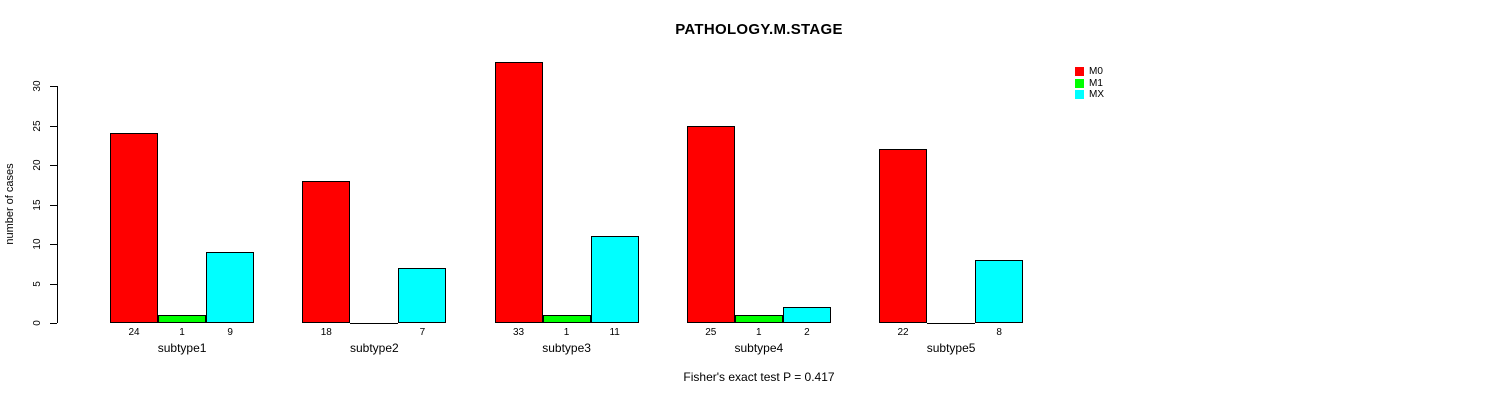  I want to click on bar-value-label-mx-subtype1: 9, so click(230, 332).